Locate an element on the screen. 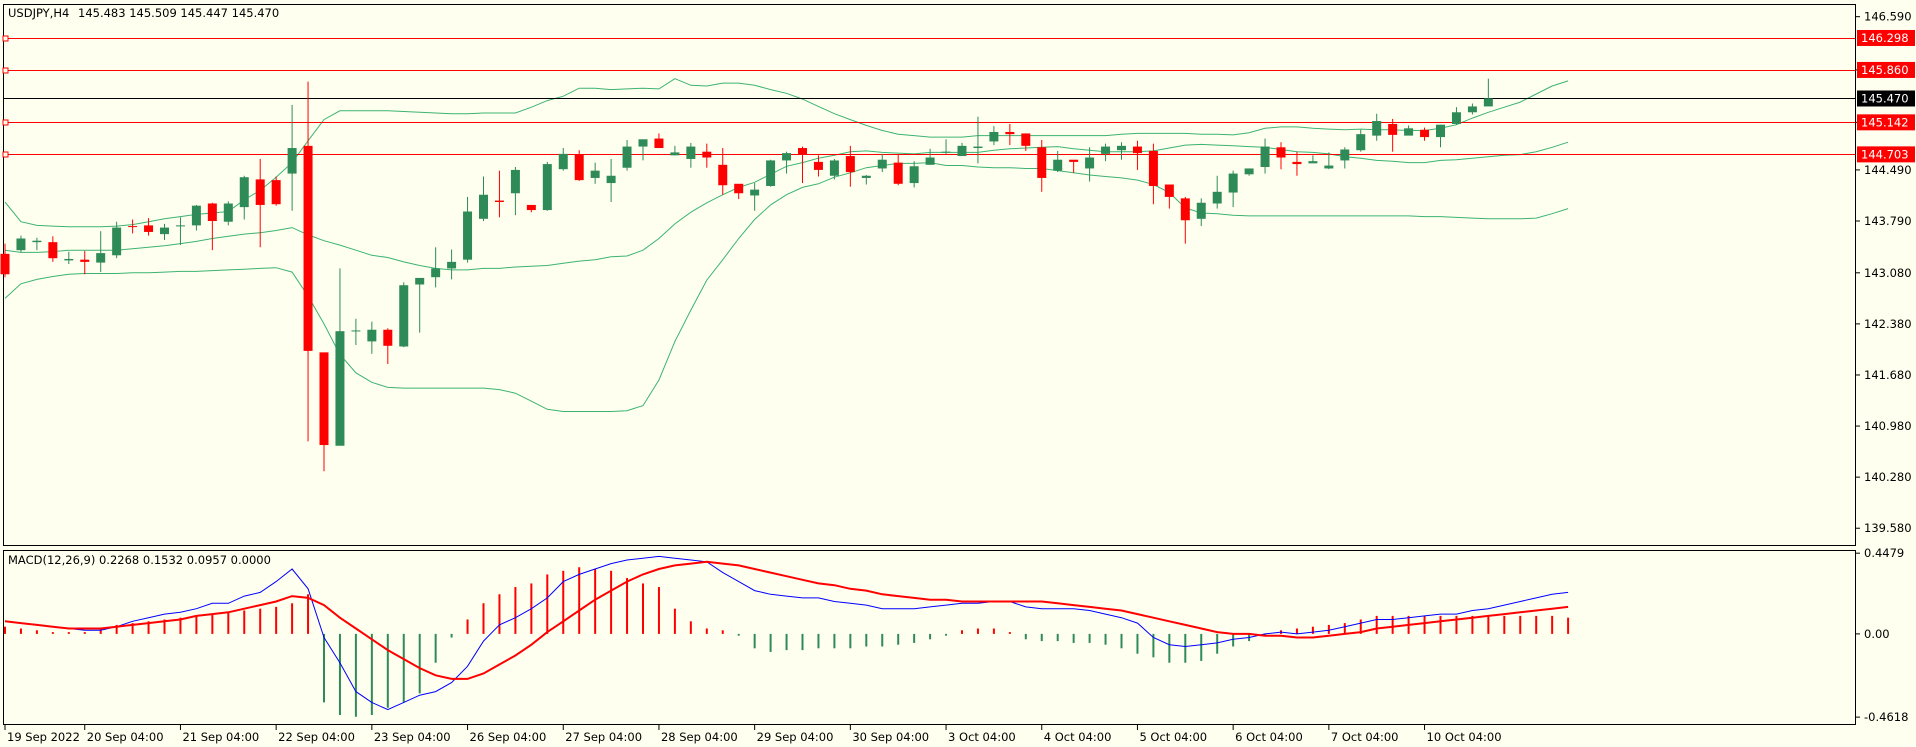 The height and width of the screenshot is (747, 1916). price-tick-label: 144.490 is located at coordinates (1888, 170).